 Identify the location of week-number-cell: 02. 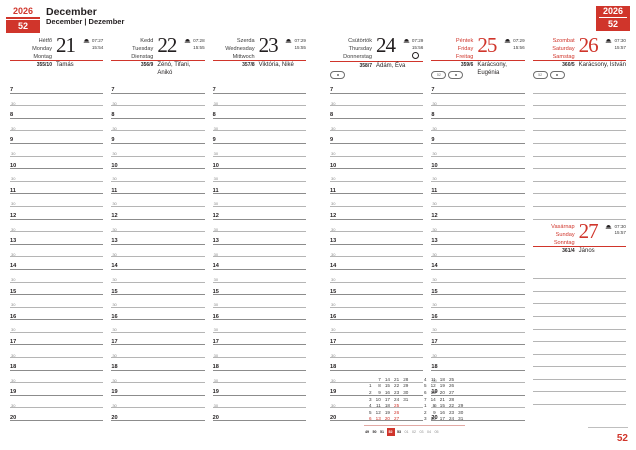
(414, 432).